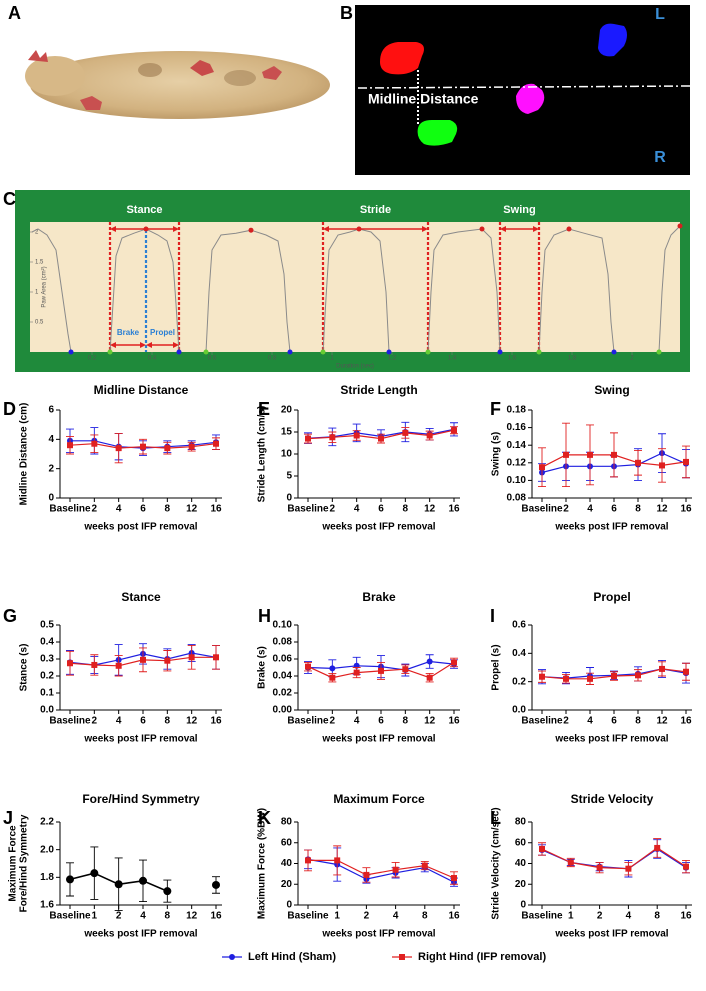 This screenshot has width=706, height=991. Describe the element at coordinates (47, 877) in the screenshot. I see `y-tick-label: 1.8` at that location.